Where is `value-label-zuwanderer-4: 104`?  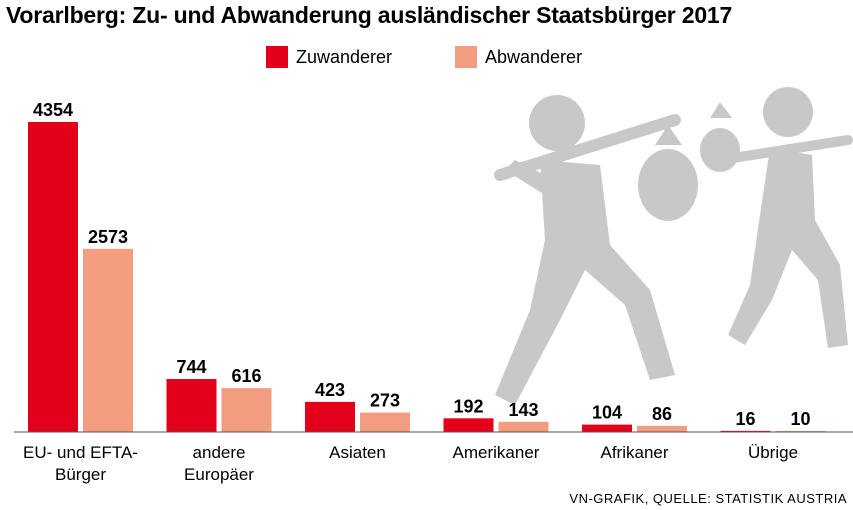
value-label-zuwanderer-4: 104 is located at coordinates (607, 413).